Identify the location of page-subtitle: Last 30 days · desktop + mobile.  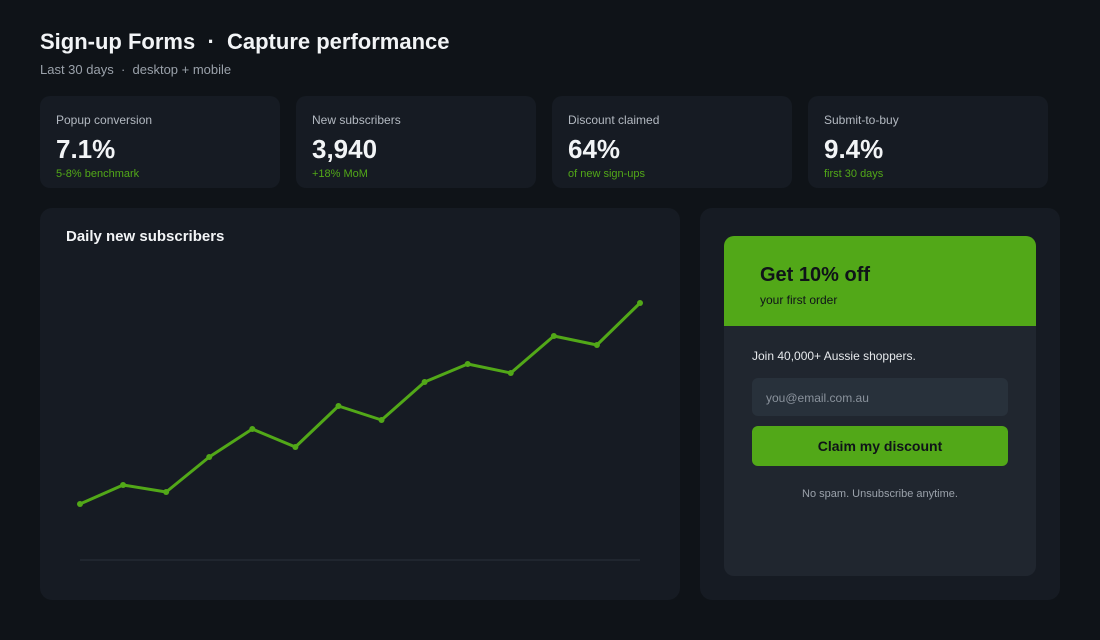
(136, 69).